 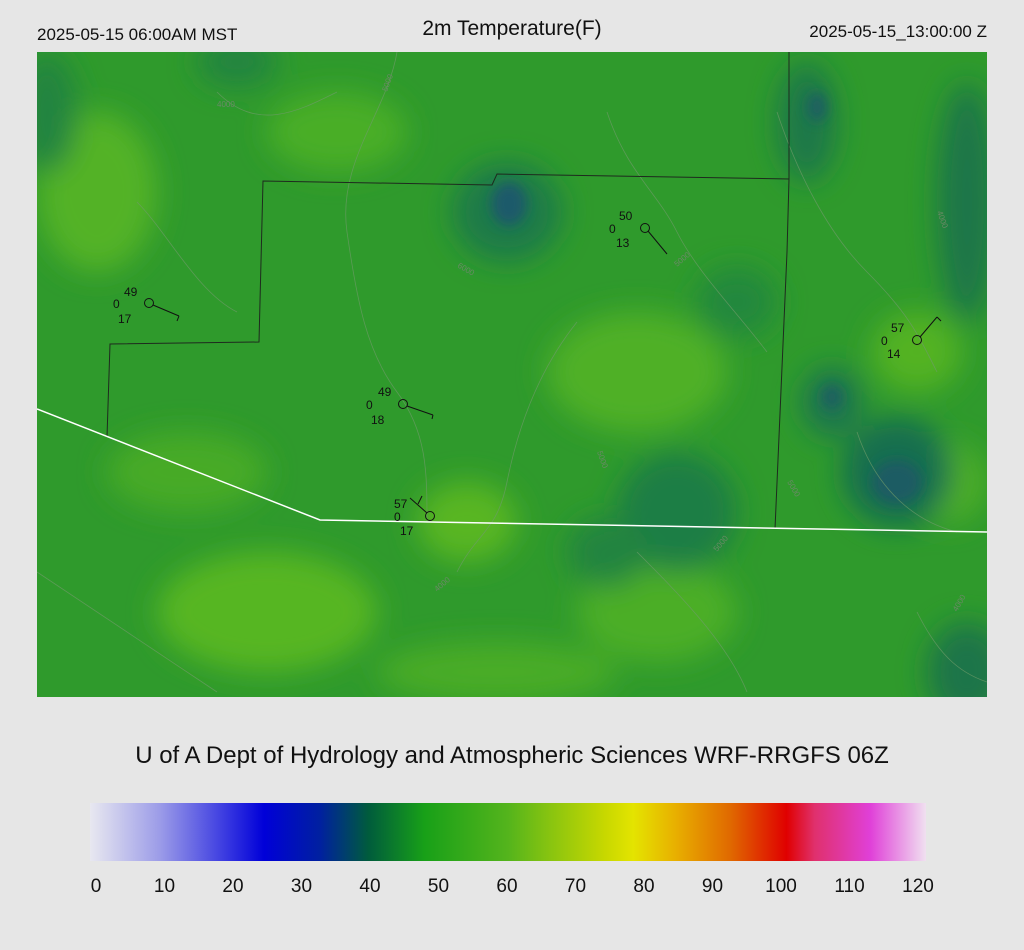 I want to click on local-time-label: 2025-05-15 06:00AM MST, so click(x=137, y=34).